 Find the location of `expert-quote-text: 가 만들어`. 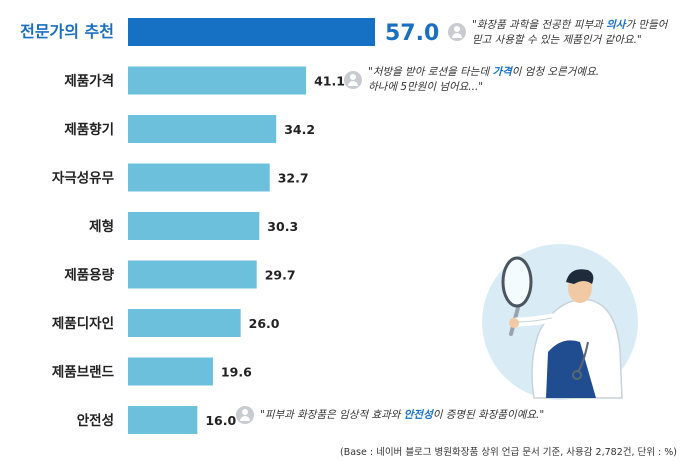

expert-quote-text: 가 만들어 is located at coordinates (646, 25).